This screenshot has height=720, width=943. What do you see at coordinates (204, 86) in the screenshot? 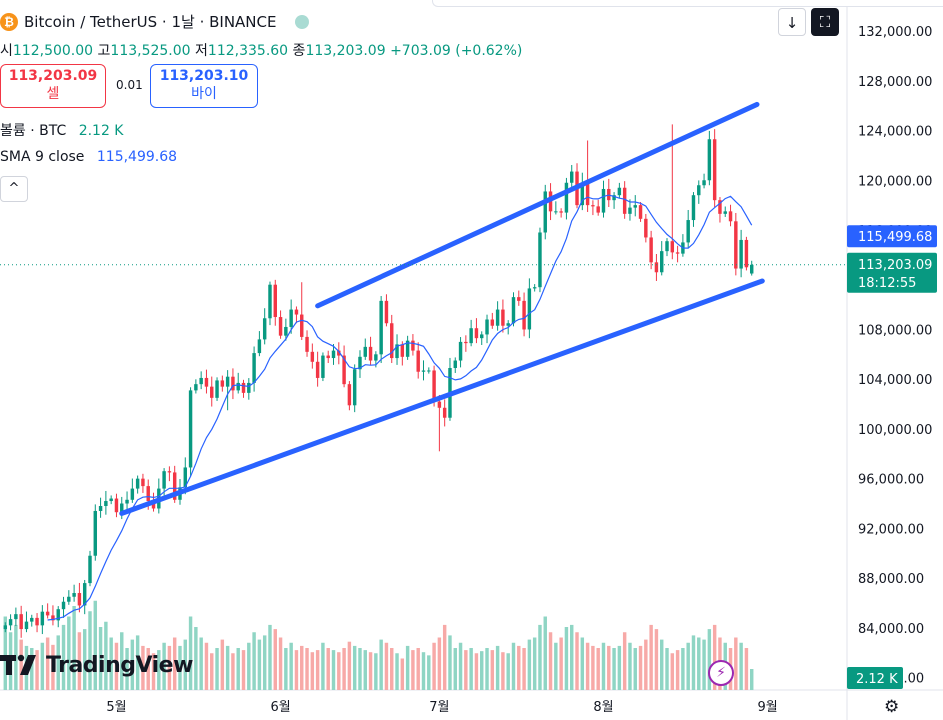
I see `buy-button: 113,203.10 바이` at bounding box center [204, 86].